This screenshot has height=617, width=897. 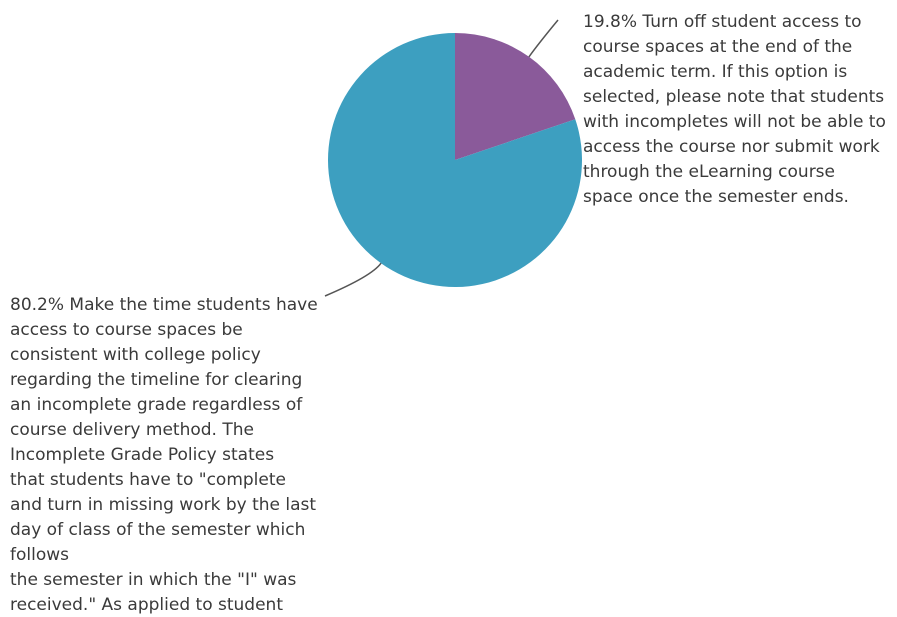 What do you see at coordinates (163, 505) in the screenshot?
I see `label-line: and turn in missing work by the last` at bounding box center [163, 505].